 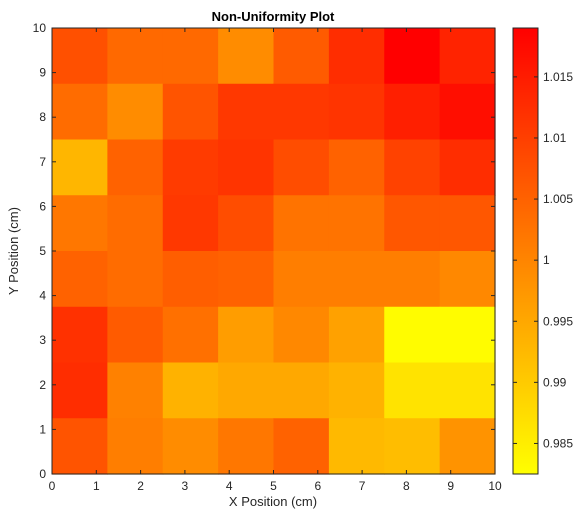 What do you see at coordinates (42, 340) in the screenshot?
I see `y-tick-label: 3` at bounding box center [42, 340].